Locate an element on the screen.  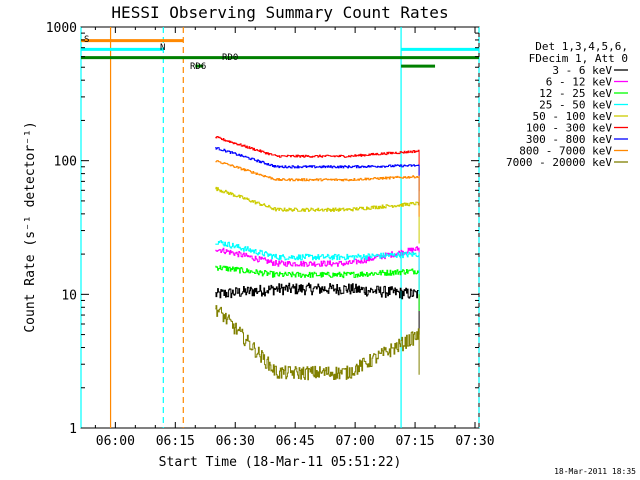
flag-label-rd6: RD6 is located at coordinates (198, 67).